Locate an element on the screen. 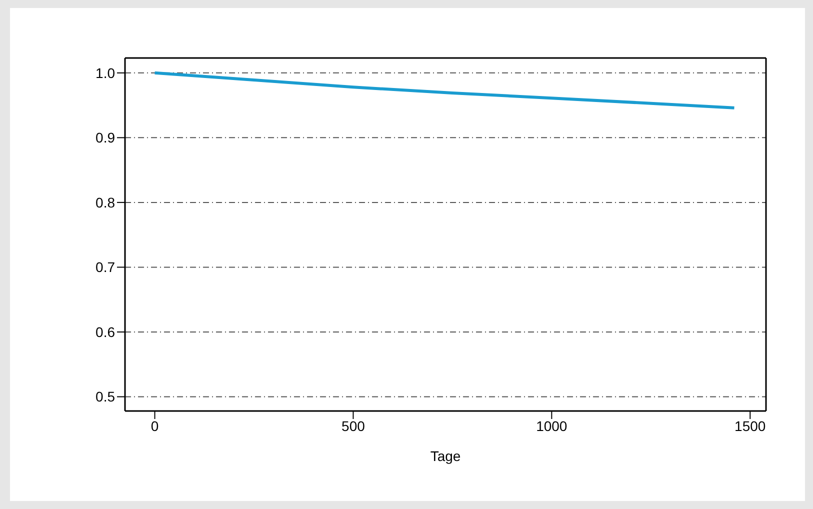 This screenshot has width=813, height=509. x-axis-title: Tage is located at coordinates (445, 456).